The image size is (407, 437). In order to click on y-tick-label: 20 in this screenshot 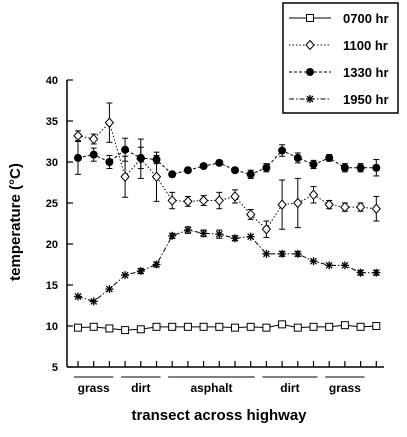, I will do `click(52, 245)`.